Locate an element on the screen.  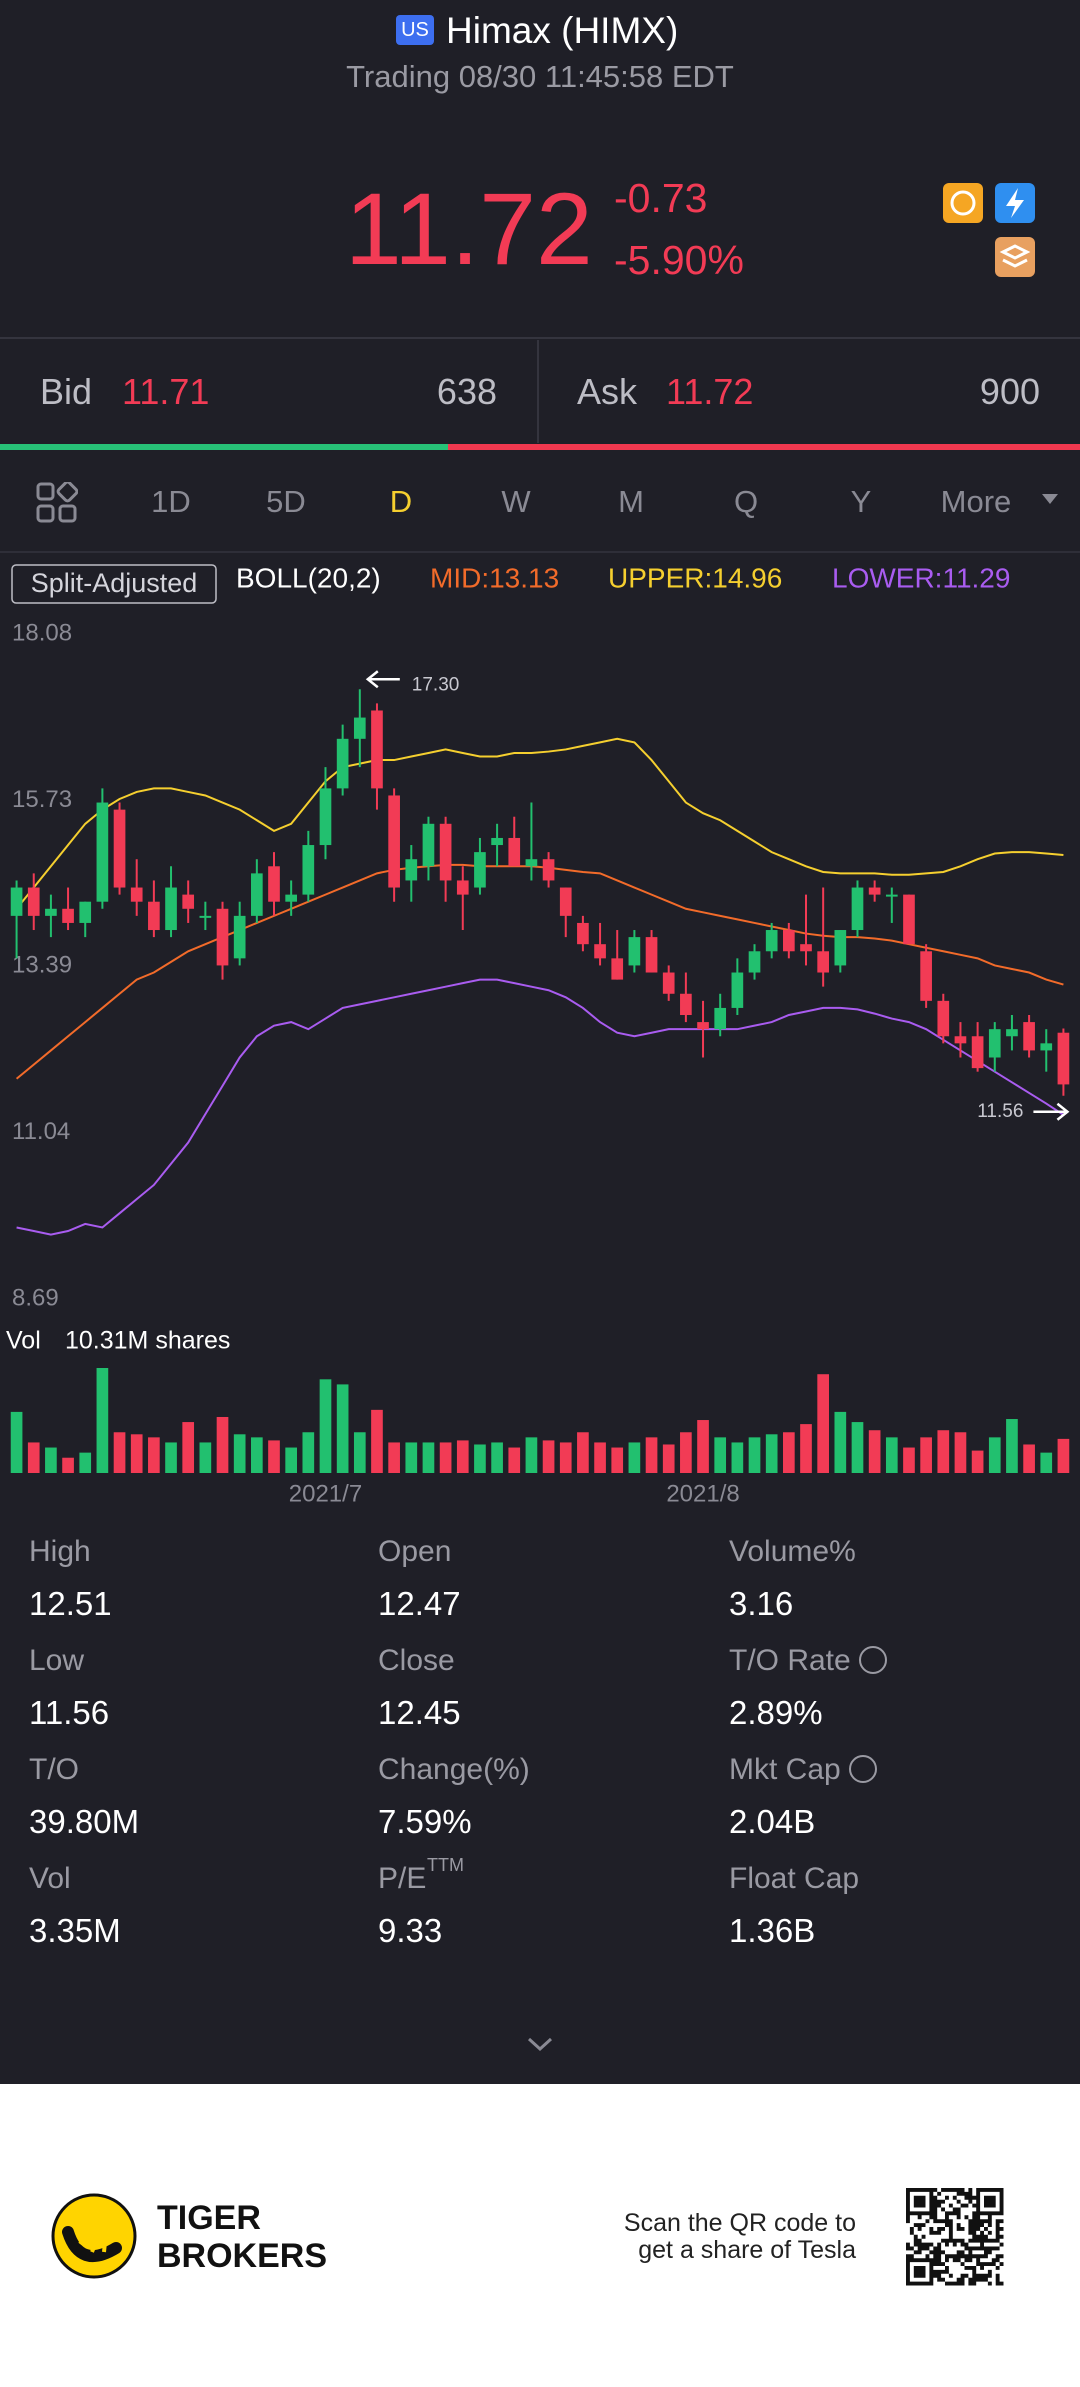
legend-entry: MID:13.13 is located at coordinates (494, 577).